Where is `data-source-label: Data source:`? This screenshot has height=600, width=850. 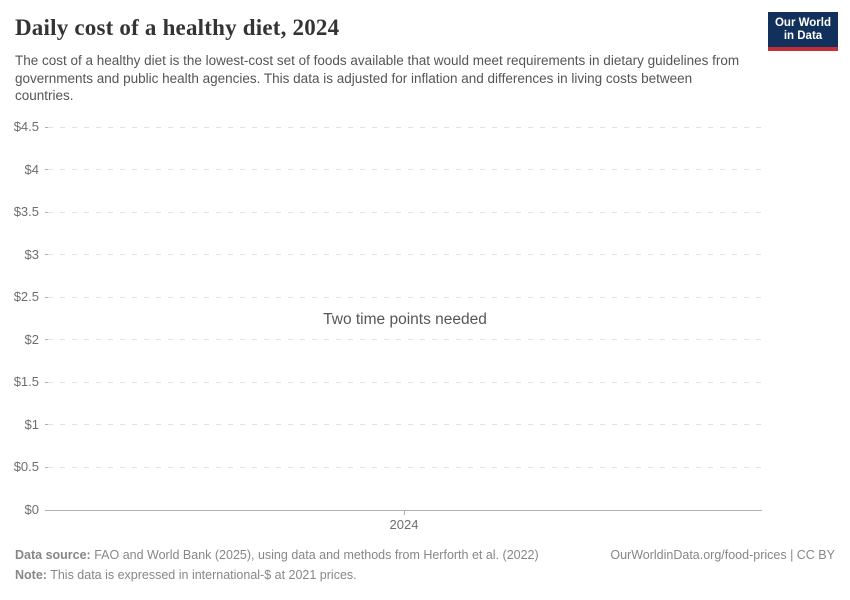 data-source-label: Data source: is located at coordinates (53, 555).